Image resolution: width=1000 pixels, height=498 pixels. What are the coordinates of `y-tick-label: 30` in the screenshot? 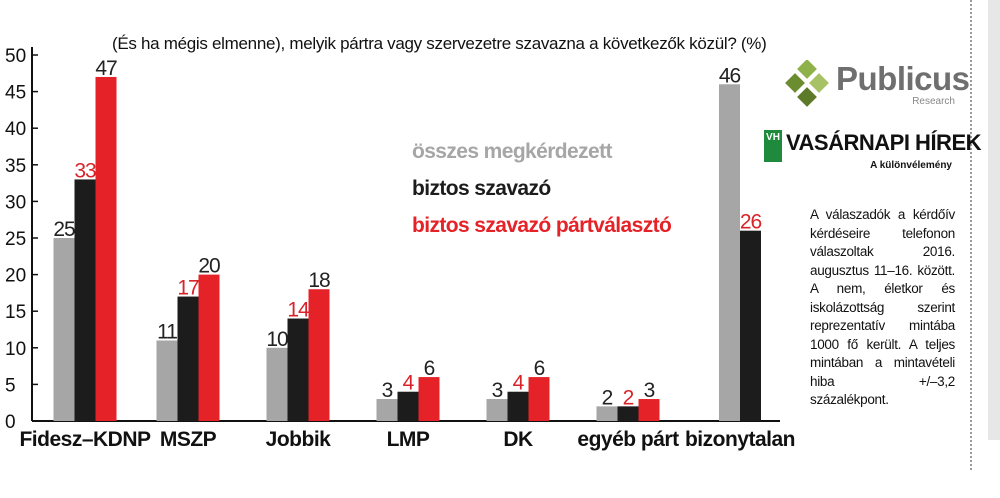 It's located at (15, 202).